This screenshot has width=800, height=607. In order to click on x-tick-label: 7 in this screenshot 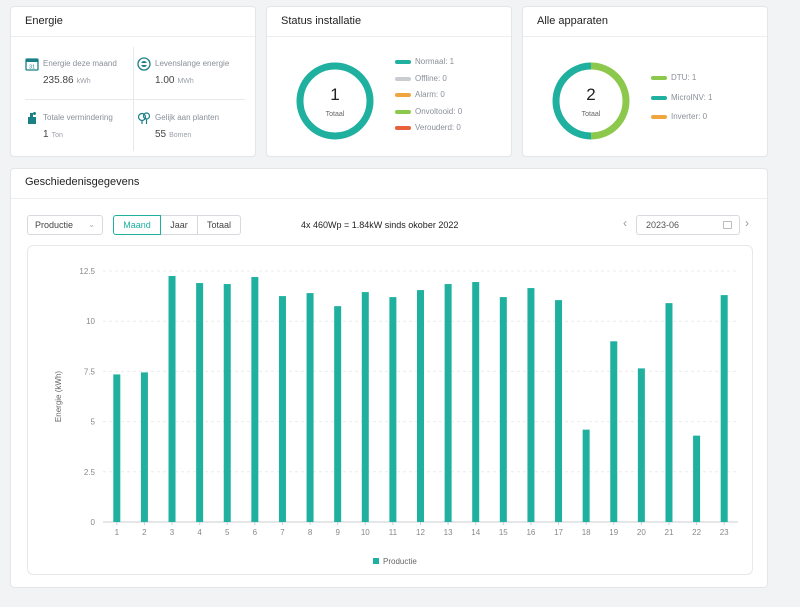, I will do `click(282, 532)`.